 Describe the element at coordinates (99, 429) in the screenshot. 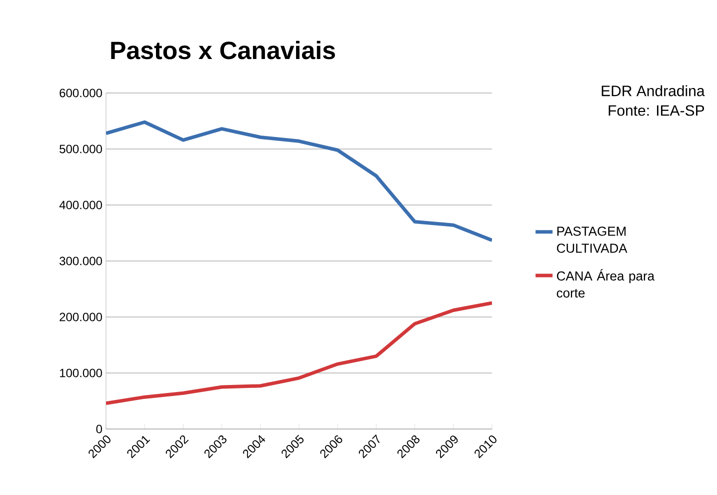

I see `y-tick-label: 0` at that location.